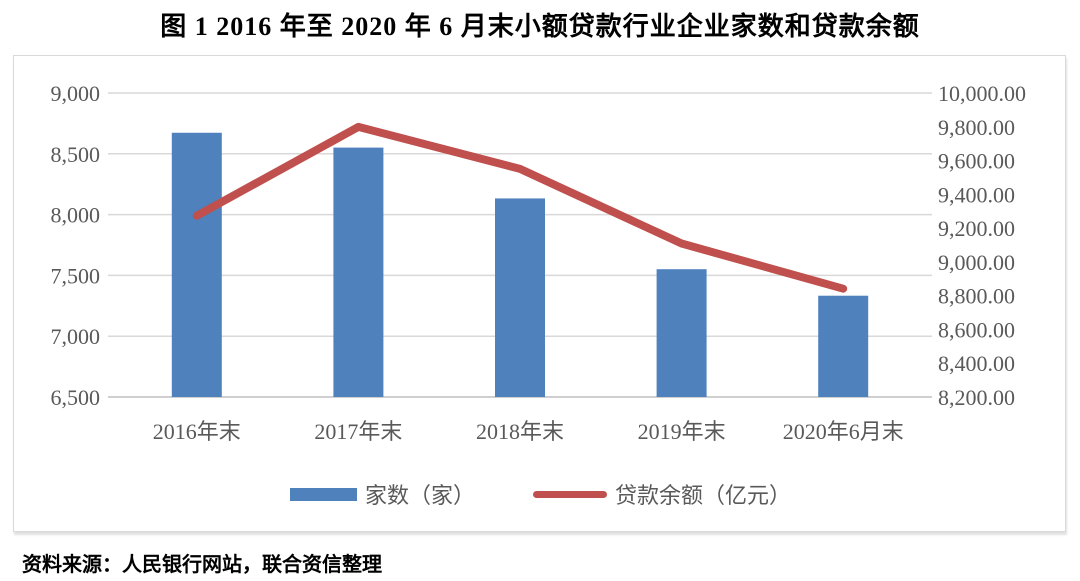 This screenshot has width=1080, height=581. Describe the element at coordinates (976, 228) in the screenshot. I see `right-axis-tick-label: 9,200.00` at that location.